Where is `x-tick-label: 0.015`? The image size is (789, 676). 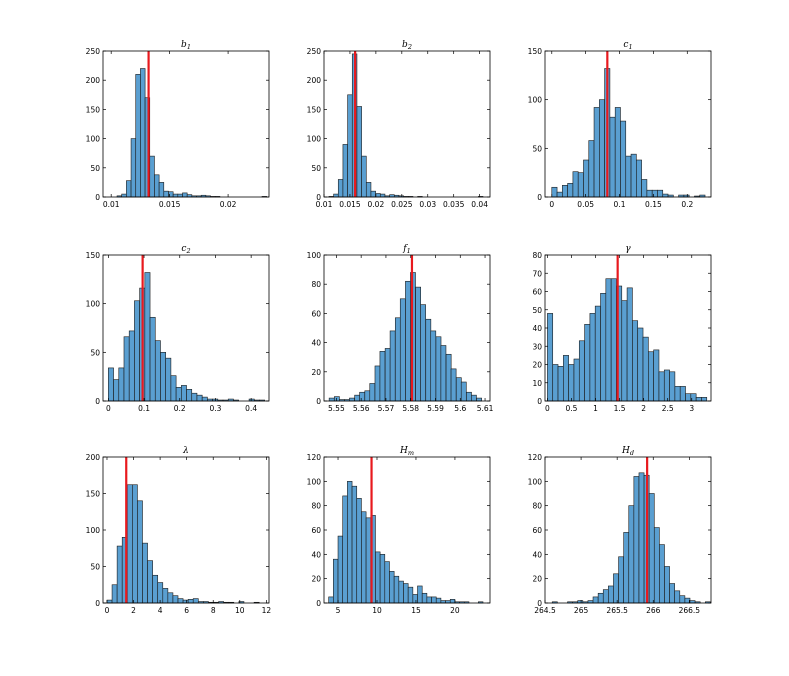 x-tick-label: 0.015 is located at coordinates (350, 204).